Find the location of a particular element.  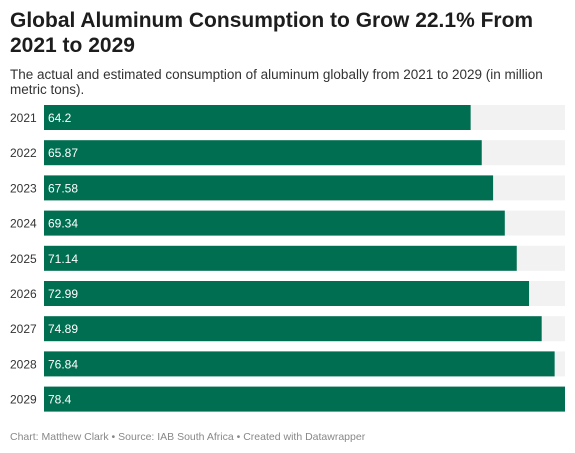

category-tick-label: 2024 is located at coordinates (23, 224).